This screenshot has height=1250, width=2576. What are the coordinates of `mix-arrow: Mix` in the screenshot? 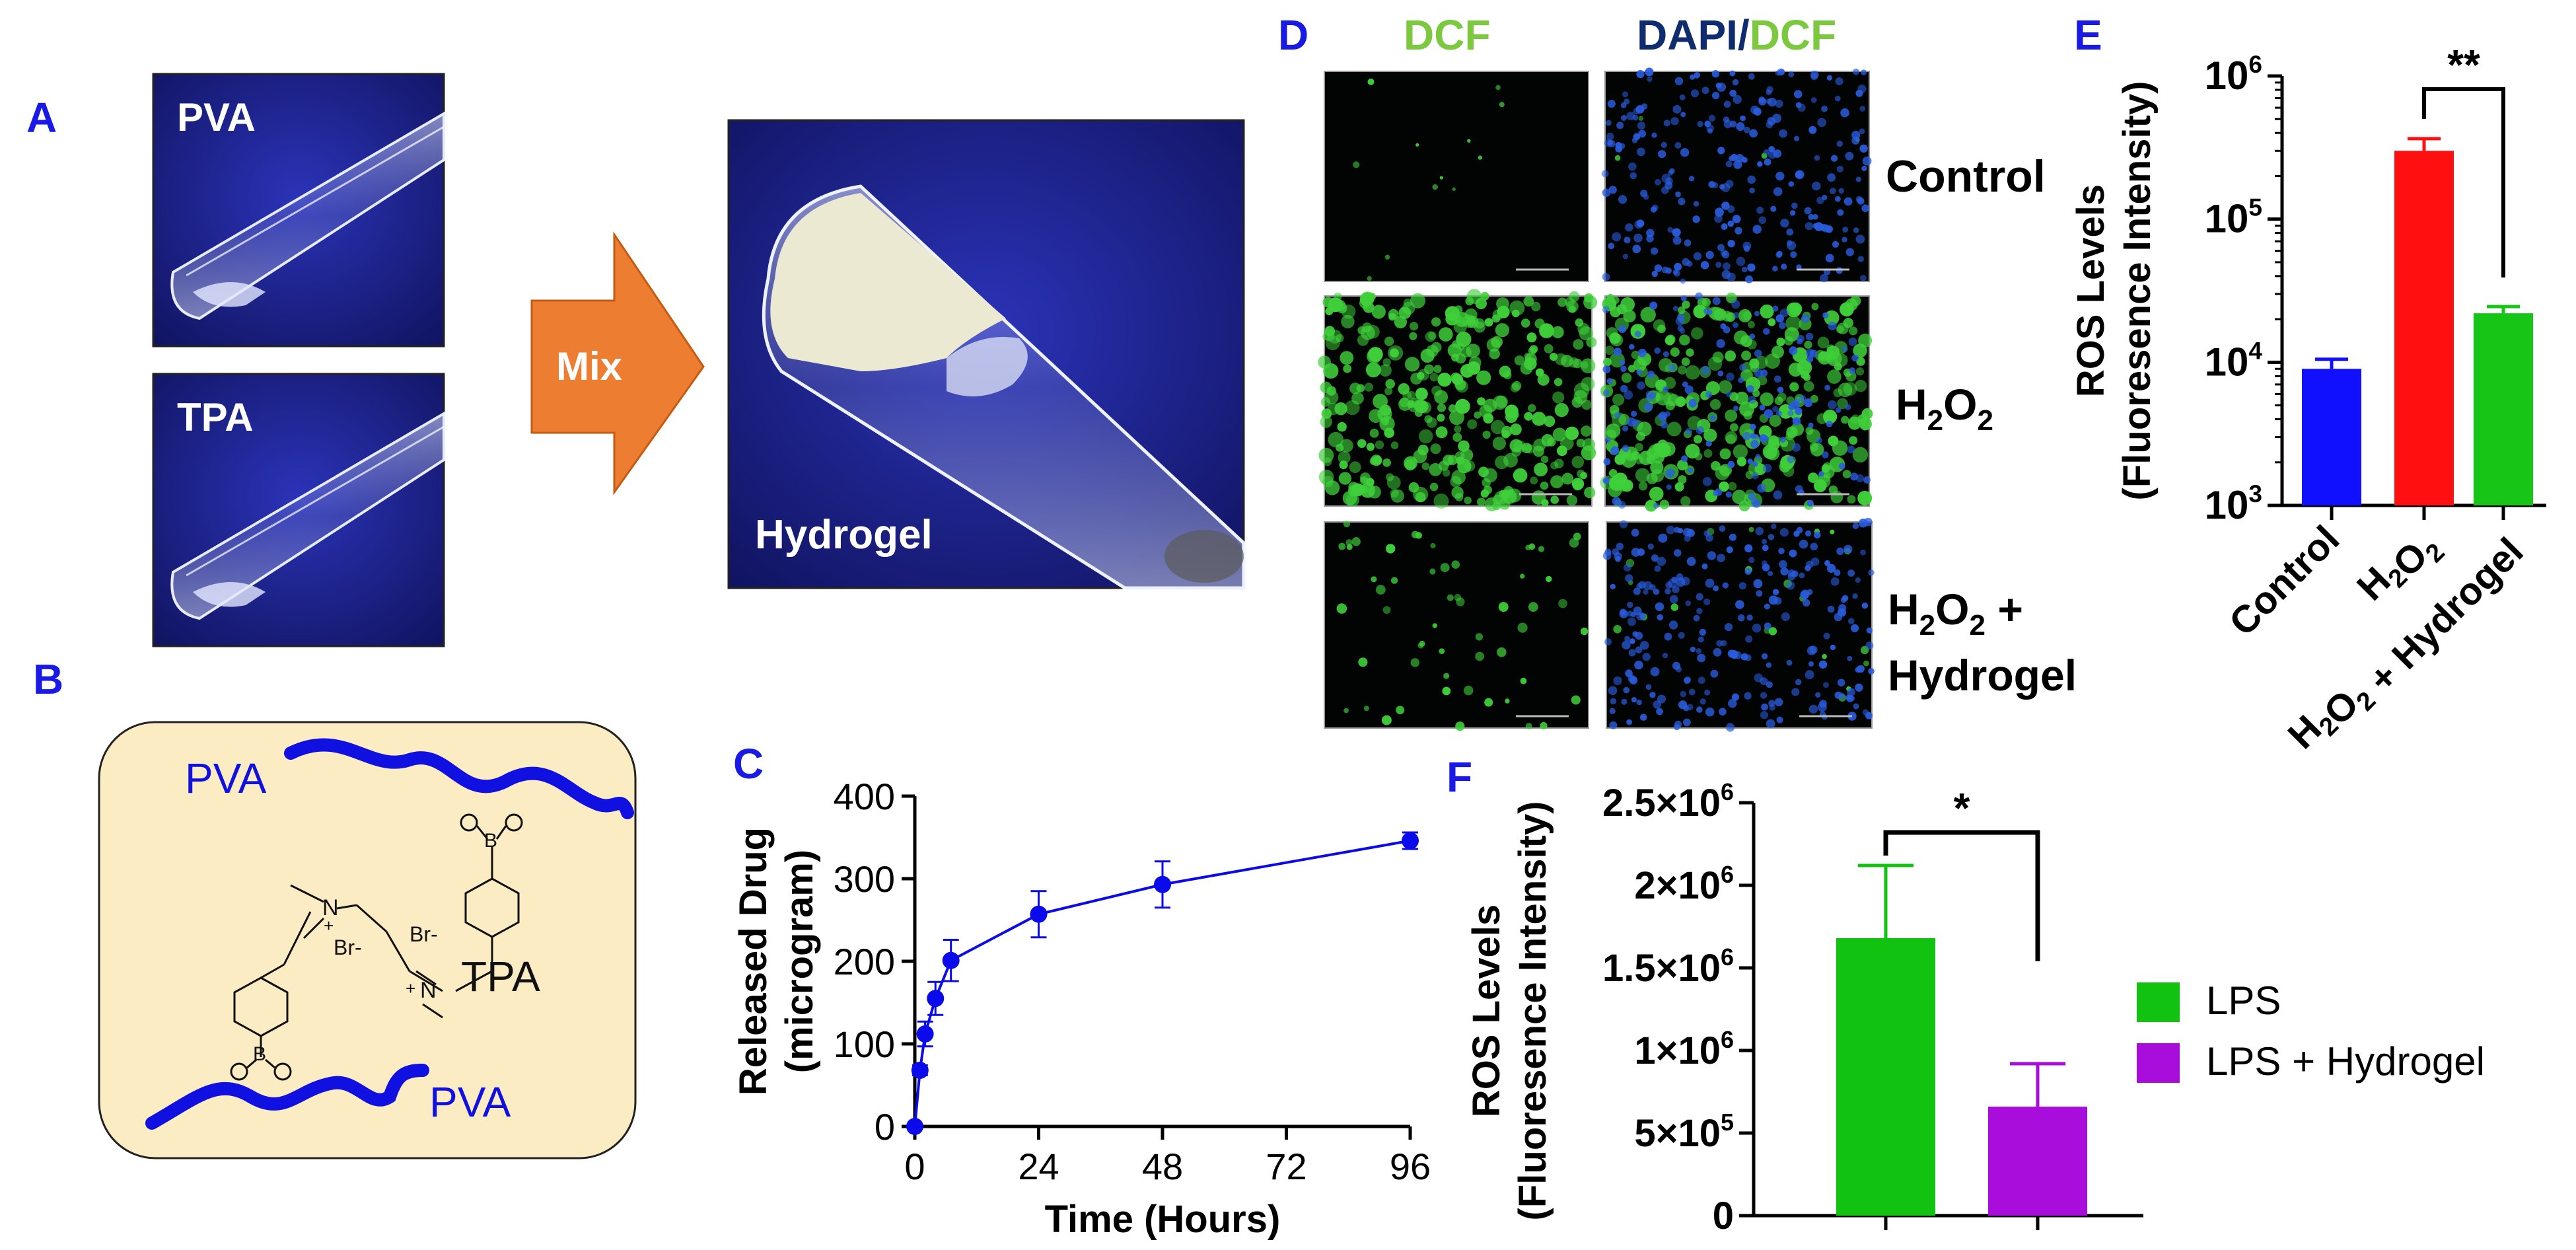 It's located at (618, 364).